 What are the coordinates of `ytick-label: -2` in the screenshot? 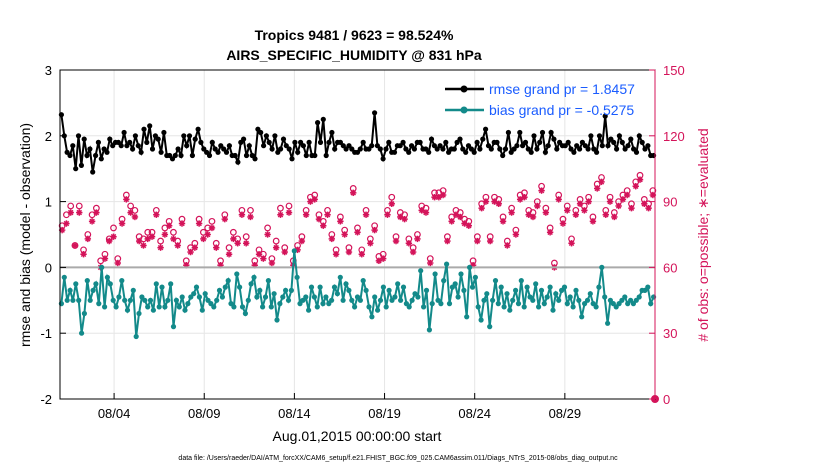 It's located at (46, 399).